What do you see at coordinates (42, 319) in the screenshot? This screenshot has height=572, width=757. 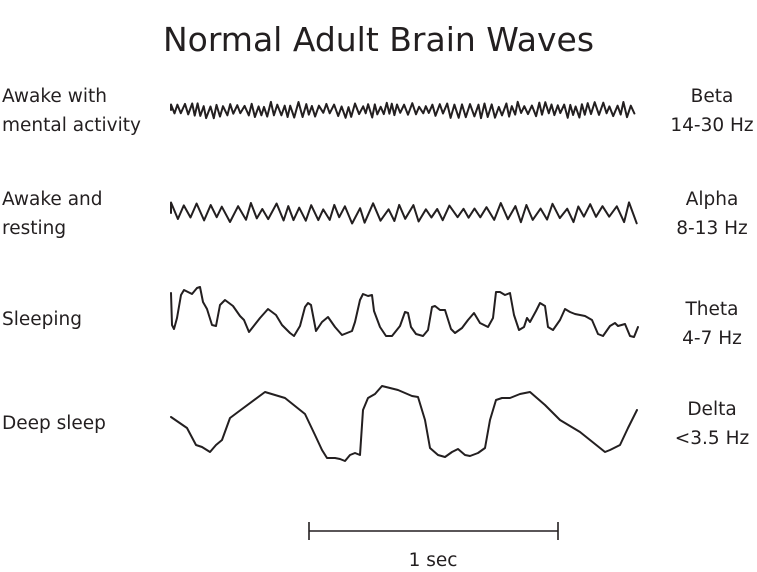 I see `state-label-theta: Sleeping` at bounding box center [42, 319].